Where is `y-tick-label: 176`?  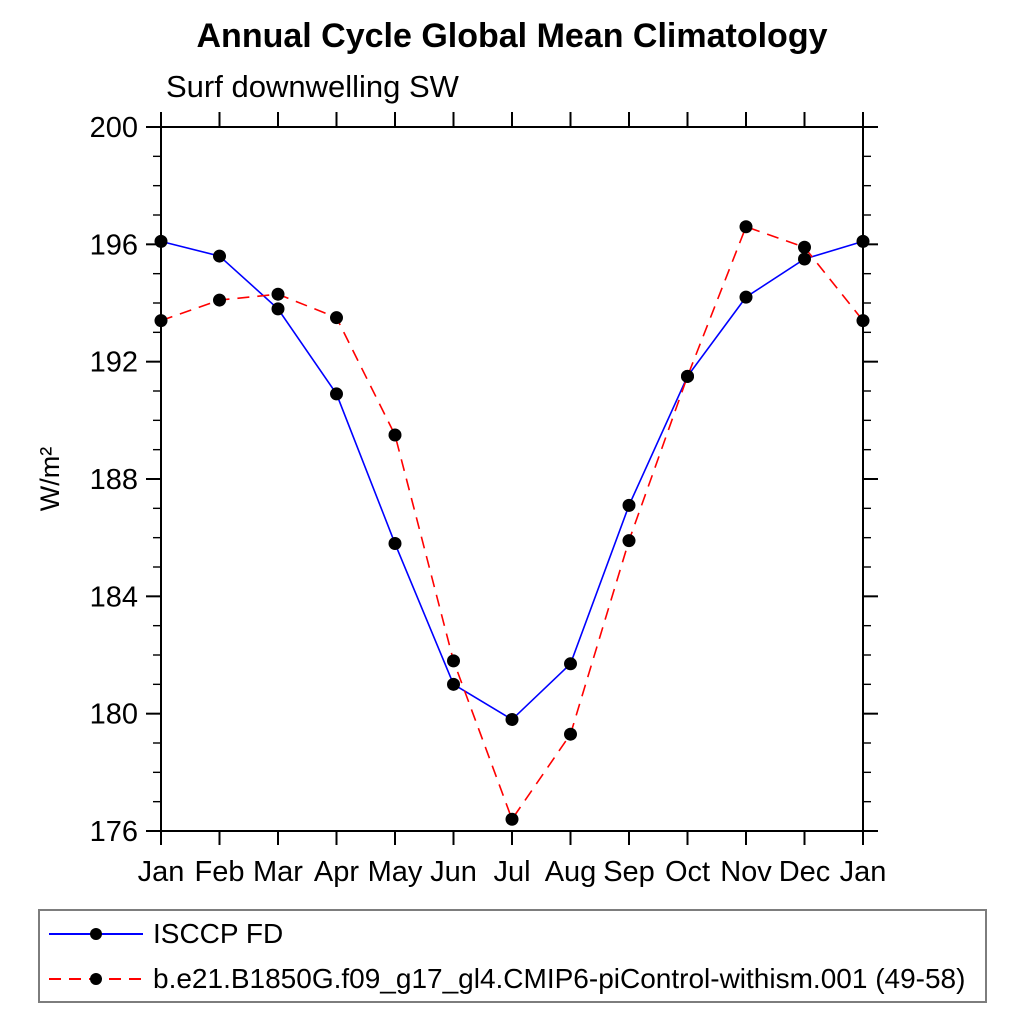 y-tick-label: 176 is located at coordinates (114, 832).